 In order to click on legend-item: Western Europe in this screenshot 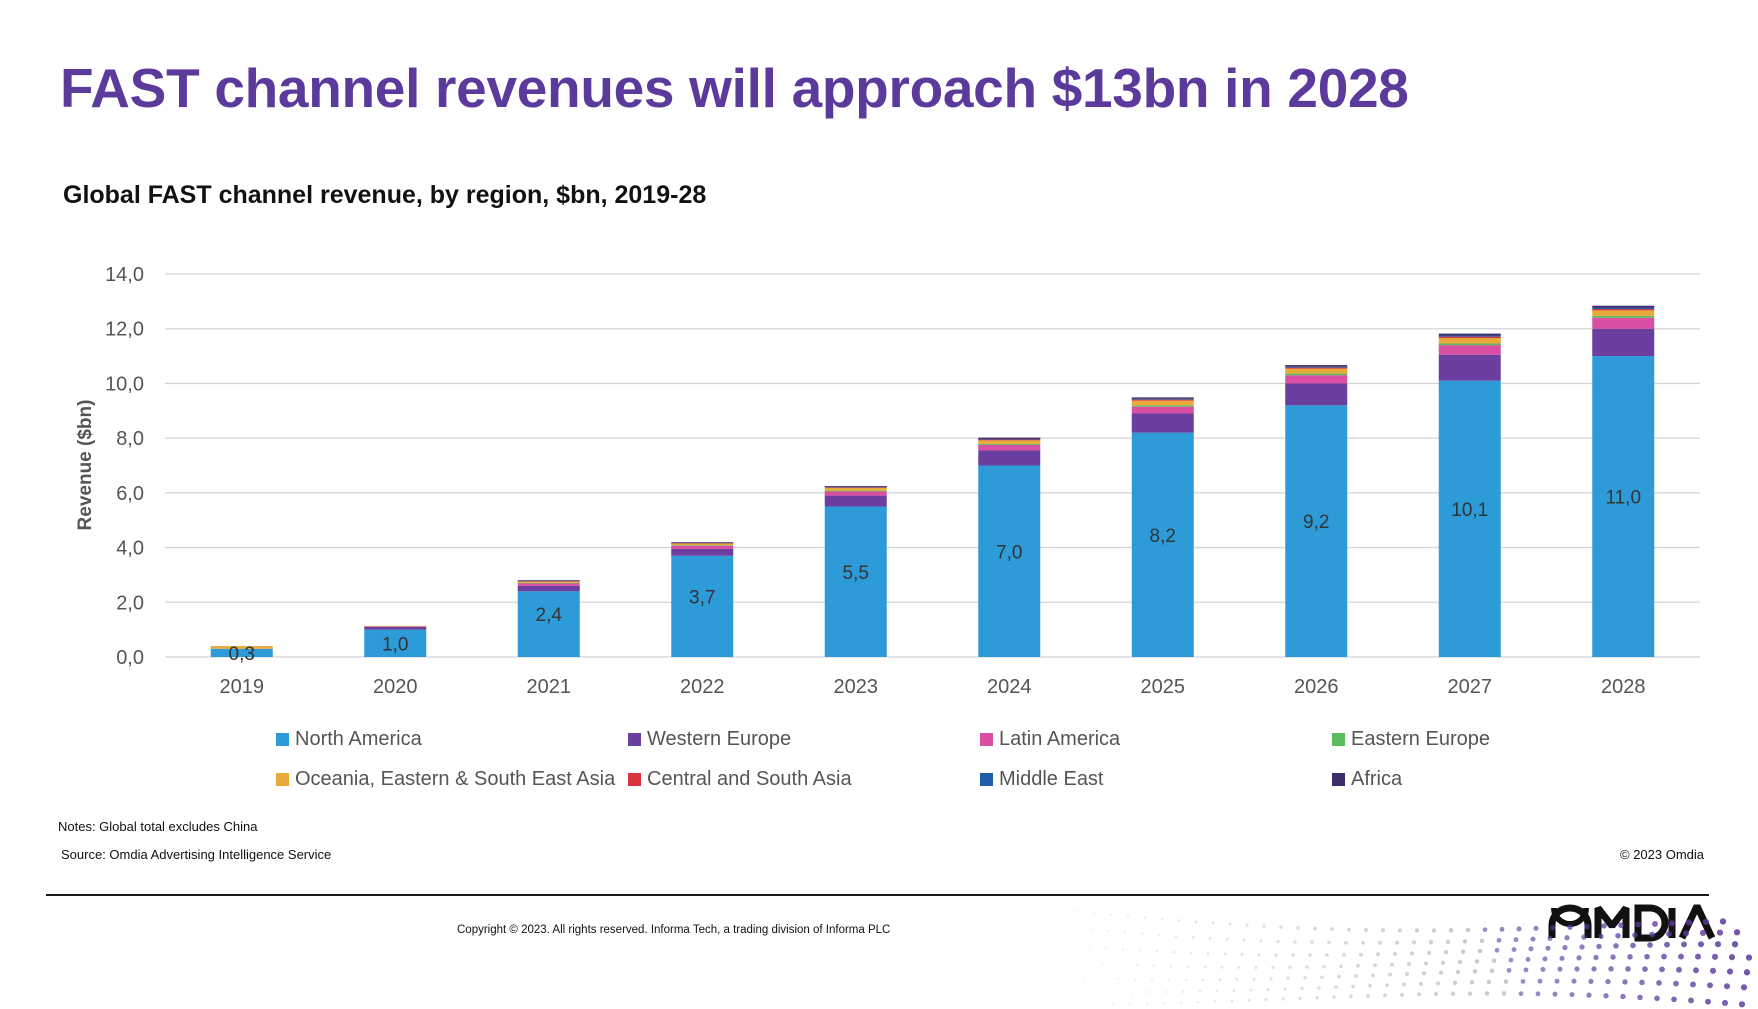, I will do `click(709, 739)`.